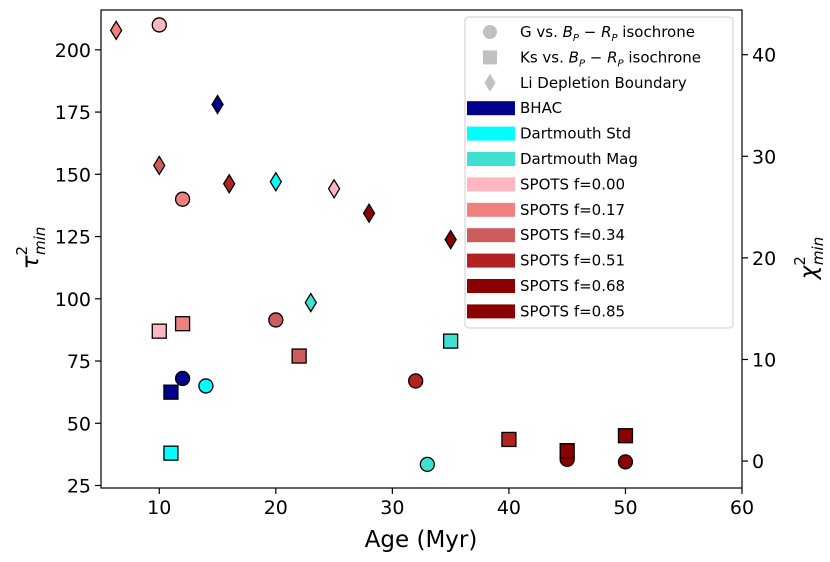 The height and width of the screenshot is (562, 830). Describe the element at coordinates (572, 235) in the screenshot. I see `legend-label-spots-f-0-34: SPOTS f=0.34` at that location.